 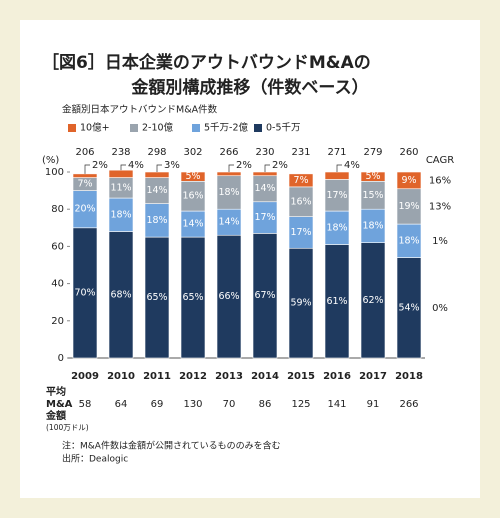 I want to click on value-label: 70%, so click(x=84, y=292).